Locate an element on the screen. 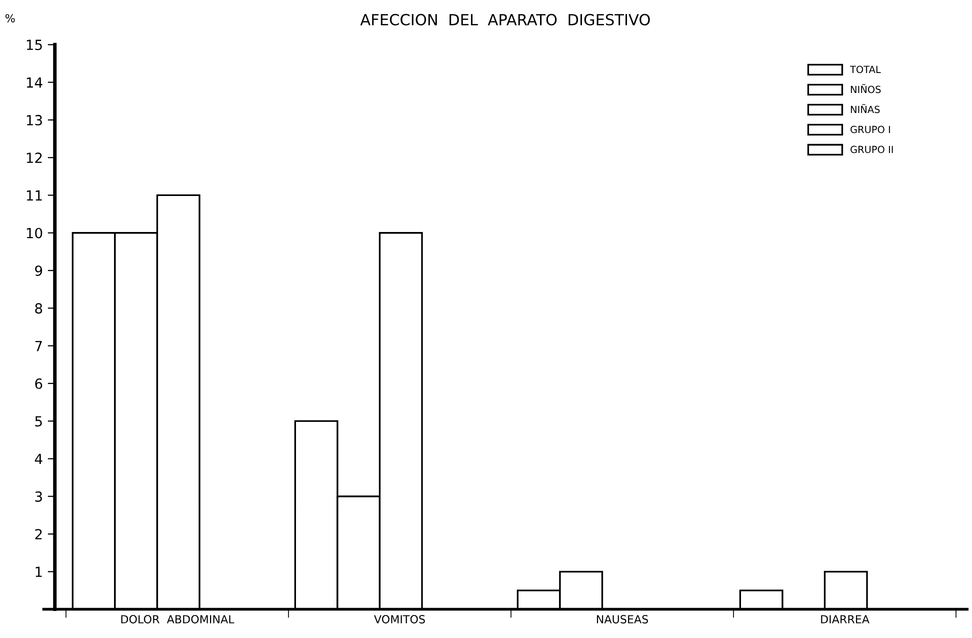 This screenshot has height=638, width=972. y-tick-label: 2 is located at coordinates (38, 534).